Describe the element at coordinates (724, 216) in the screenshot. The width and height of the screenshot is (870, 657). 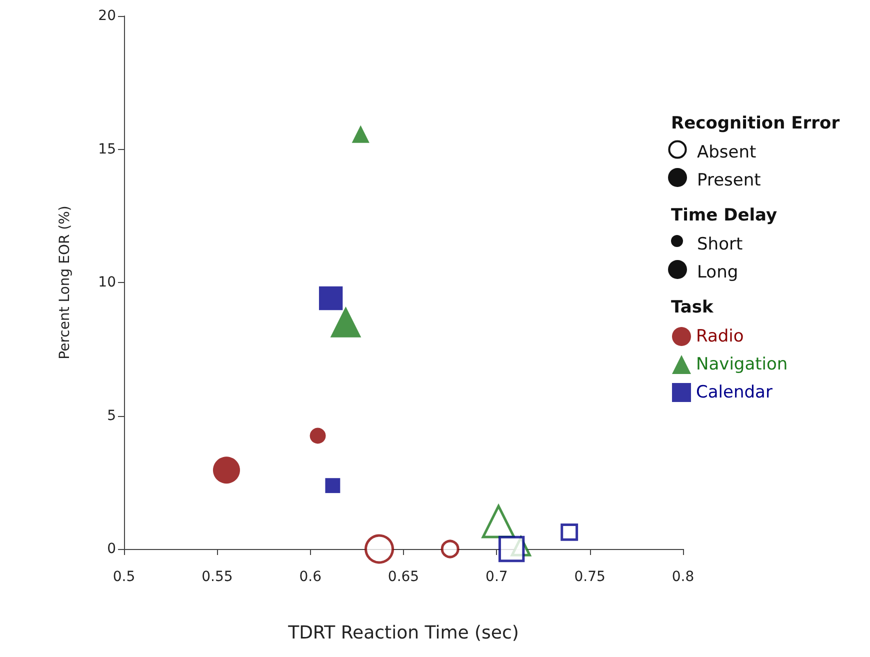
I see `annotation: Time Delay` at that location.